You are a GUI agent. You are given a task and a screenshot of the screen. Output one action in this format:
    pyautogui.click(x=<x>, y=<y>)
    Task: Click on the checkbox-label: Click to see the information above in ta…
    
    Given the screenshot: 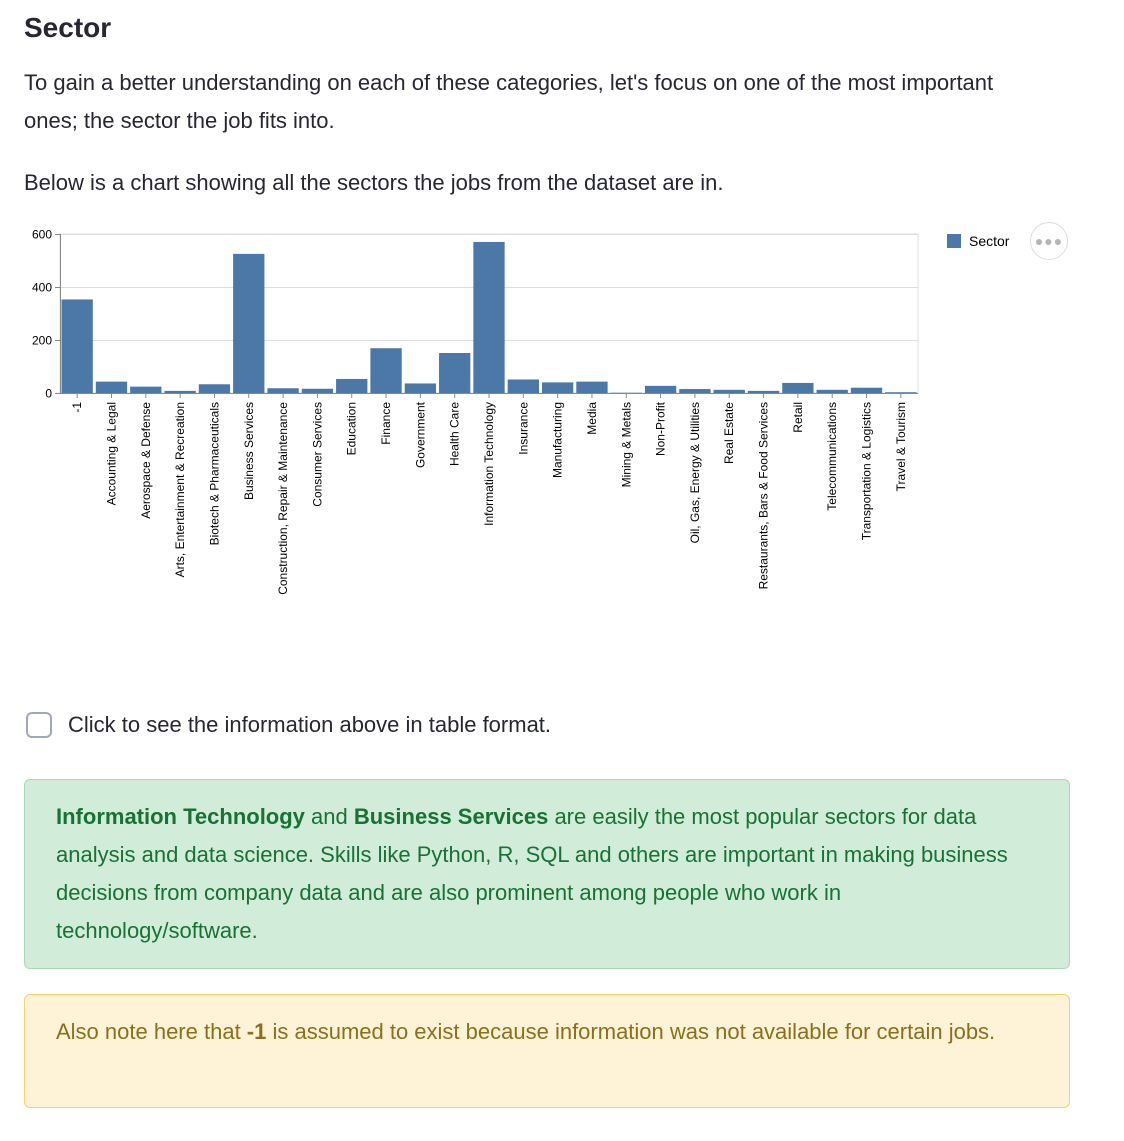 What is the action you would take?
    pyautogui.click(x=310, y=724)
    